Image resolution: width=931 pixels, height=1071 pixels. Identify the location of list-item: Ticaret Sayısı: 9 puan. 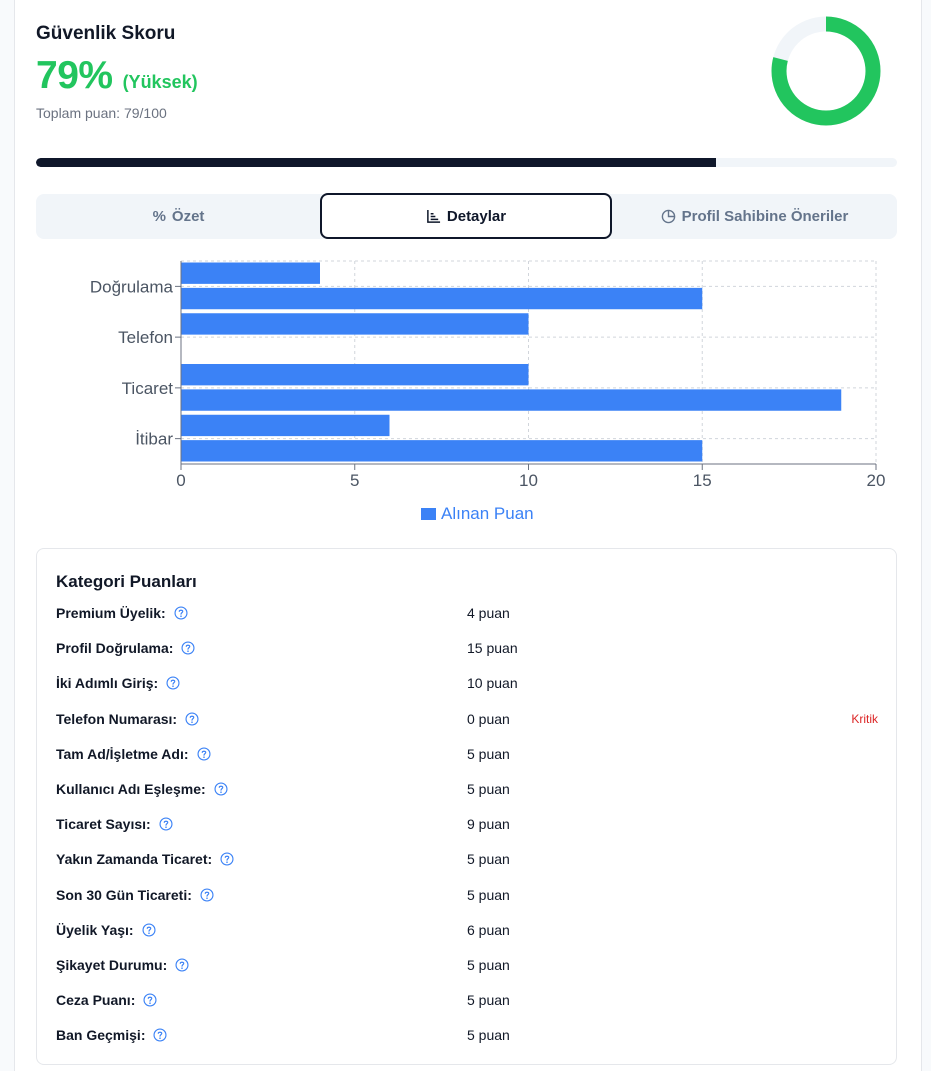
(467, 826).